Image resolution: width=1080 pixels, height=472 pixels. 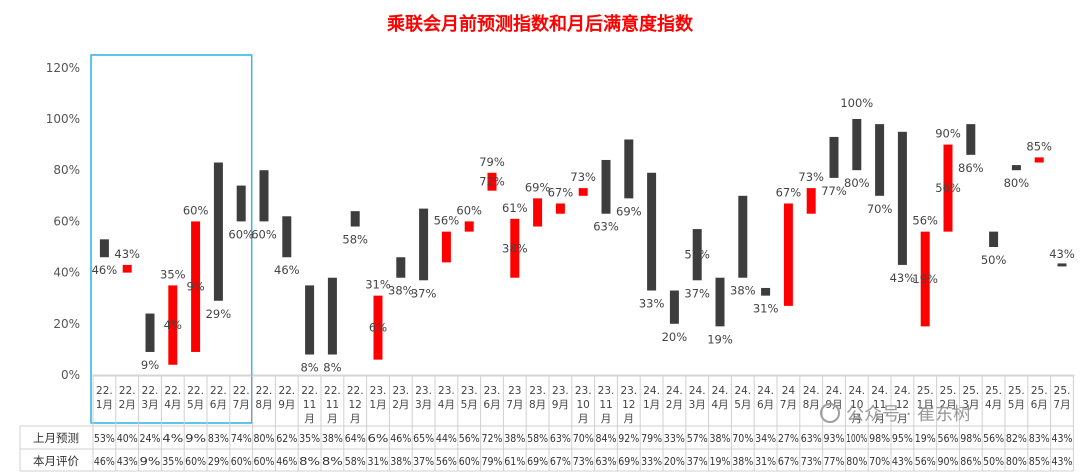 What do you see at coordinates (423, 439) in the screenshot?
I see `table-cell-forecast: 65%` at bounding box center [423, 439].